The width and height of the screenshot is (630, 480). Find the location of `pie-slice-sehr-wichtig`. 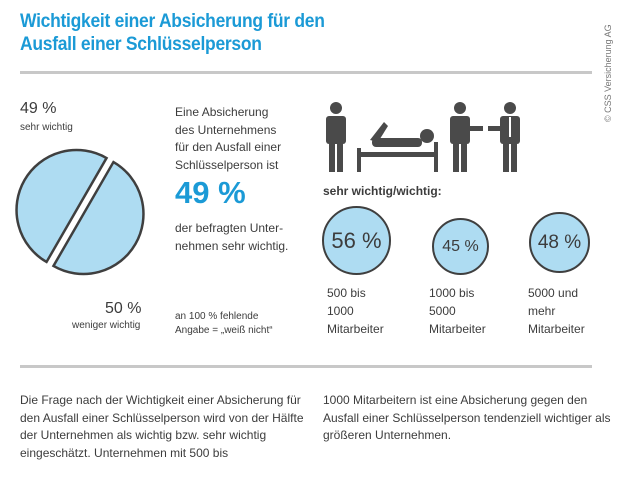

pie-slice-sehr-wichtig is located at coordinates (62, 206).